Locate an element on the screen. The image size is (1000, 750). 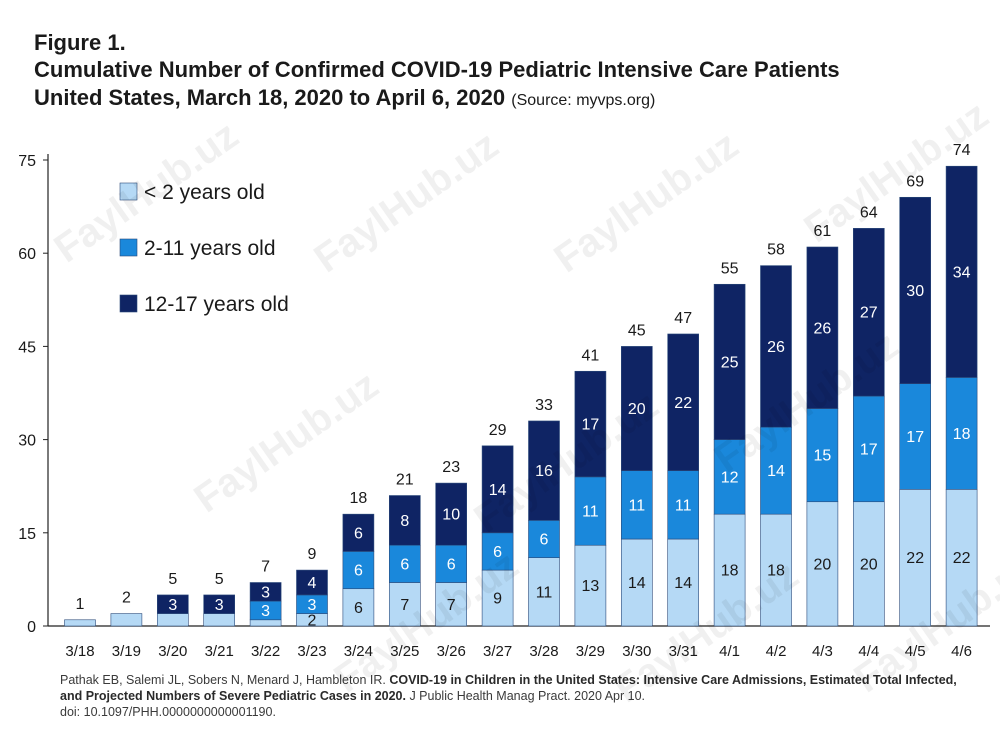
chart-source: (Source: myvps.org) is located at coordinates (583, 100).